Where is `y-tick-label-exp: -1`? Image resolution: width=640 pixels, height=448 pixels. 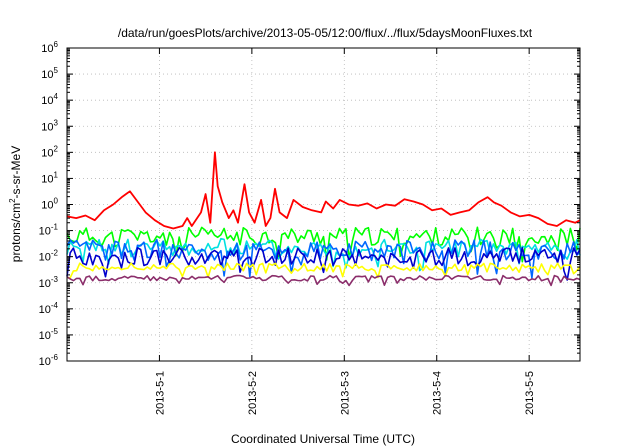 y-tick-label-exp: -1 is located at coordinates (55, 227).